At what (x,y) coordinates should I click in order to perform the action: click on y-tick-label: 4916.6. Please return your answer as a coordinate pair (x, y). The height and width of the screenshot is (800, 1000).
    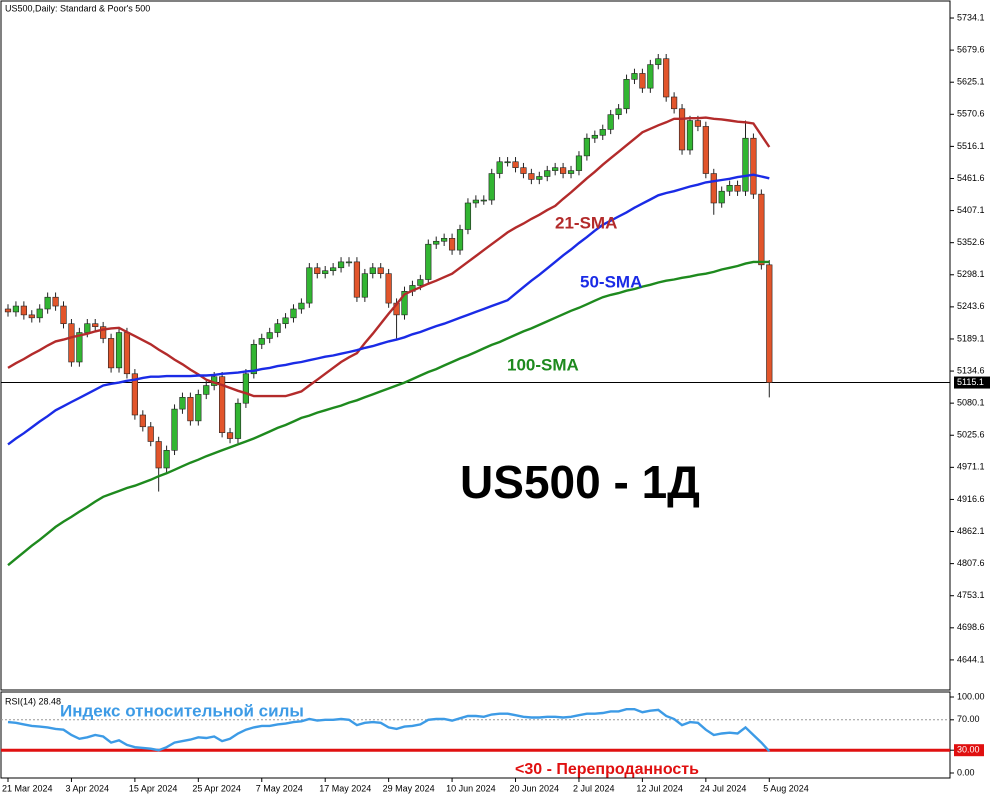
    Looking at the image, I should click on (971, 499).